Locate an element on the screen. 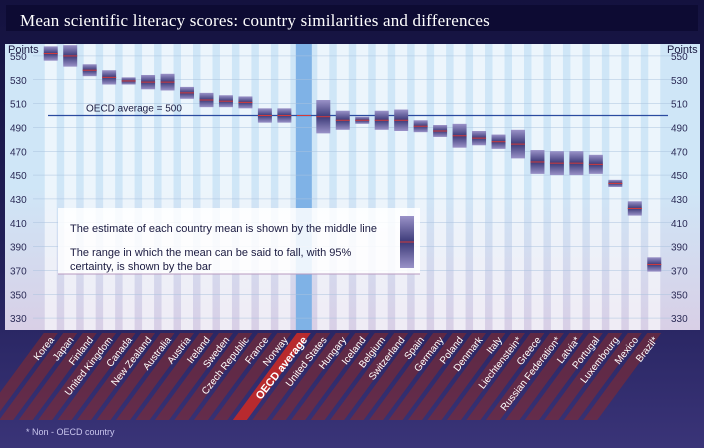 Image resolution: width=704 pixels, height=448 pixels. y-tick-label-right: 470 is located at coordinates (679, 152).